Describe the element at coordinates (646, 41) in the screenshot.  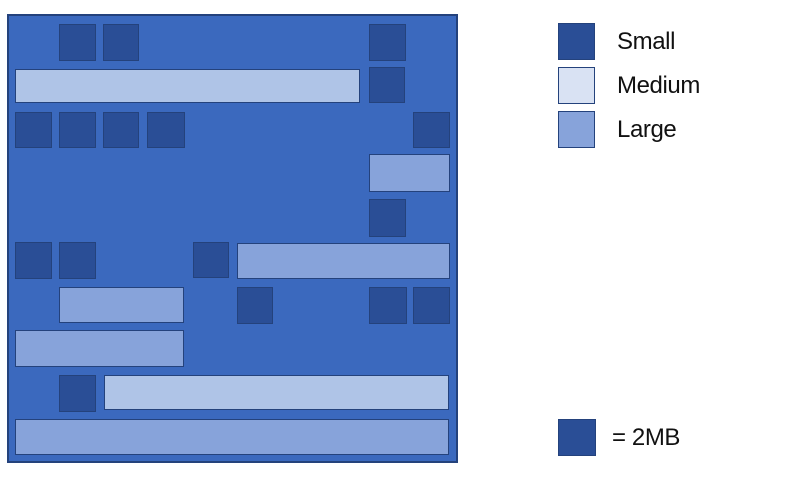
I see `legend-label-small: Small` at that location.